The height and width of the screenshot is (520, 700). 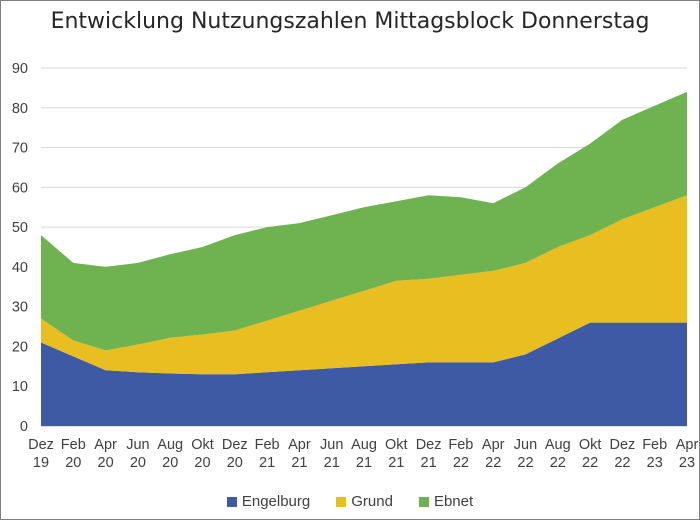 I want to click on y-tick-label: 30, so click(x=20, y=308).